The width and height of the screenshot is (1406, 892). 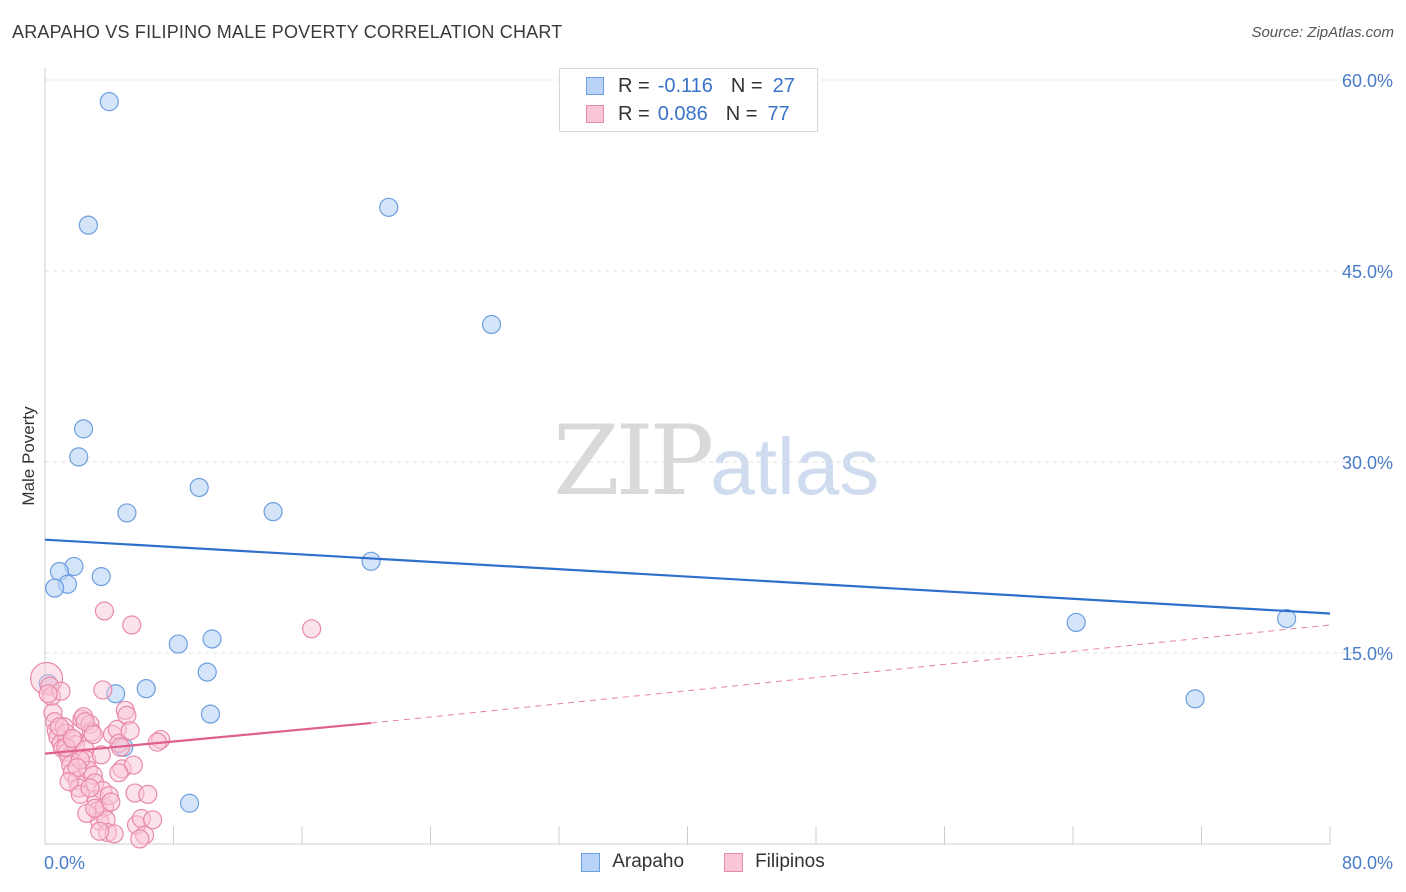 What do you see at coordinates (1367, 463) in the screenshot?
I see `y-tick-label: 30.0%` at bounding box center [1367, 463].